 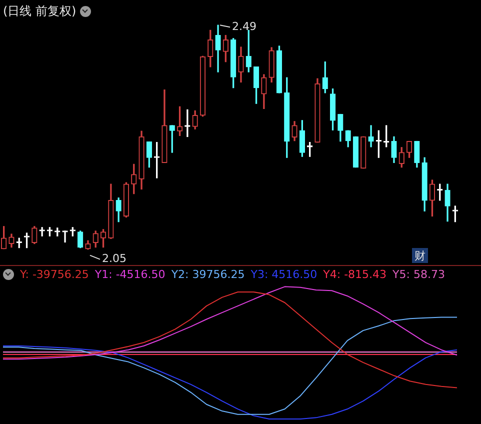 What do you see at coordinates (420, 255) in the screenshot?
I see `annotation: 财` at bounding box center [420, 255].